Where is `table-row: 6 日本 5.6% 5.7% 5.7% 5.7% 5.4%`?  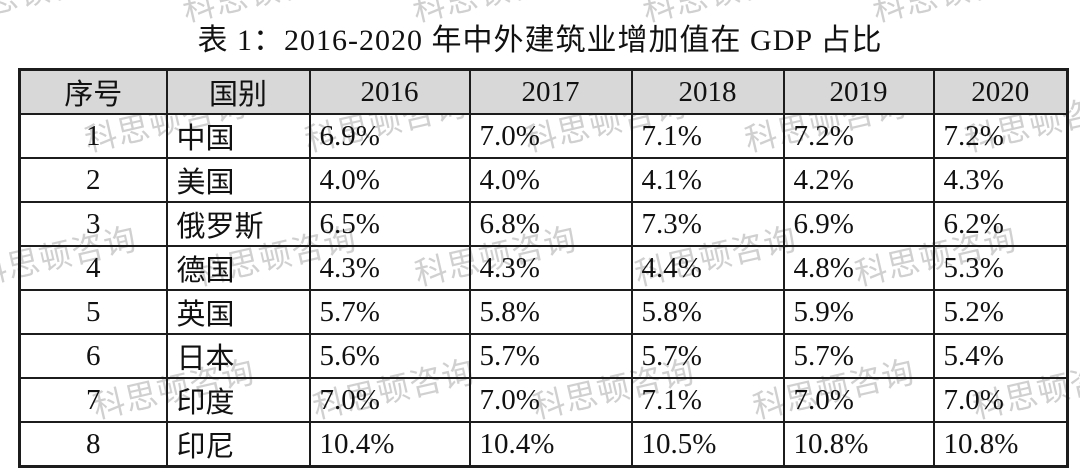
table-row: 6 日本 5.6% 5.7% 5.7% 5.7% 5.4% is located at coordinates (543, 356).